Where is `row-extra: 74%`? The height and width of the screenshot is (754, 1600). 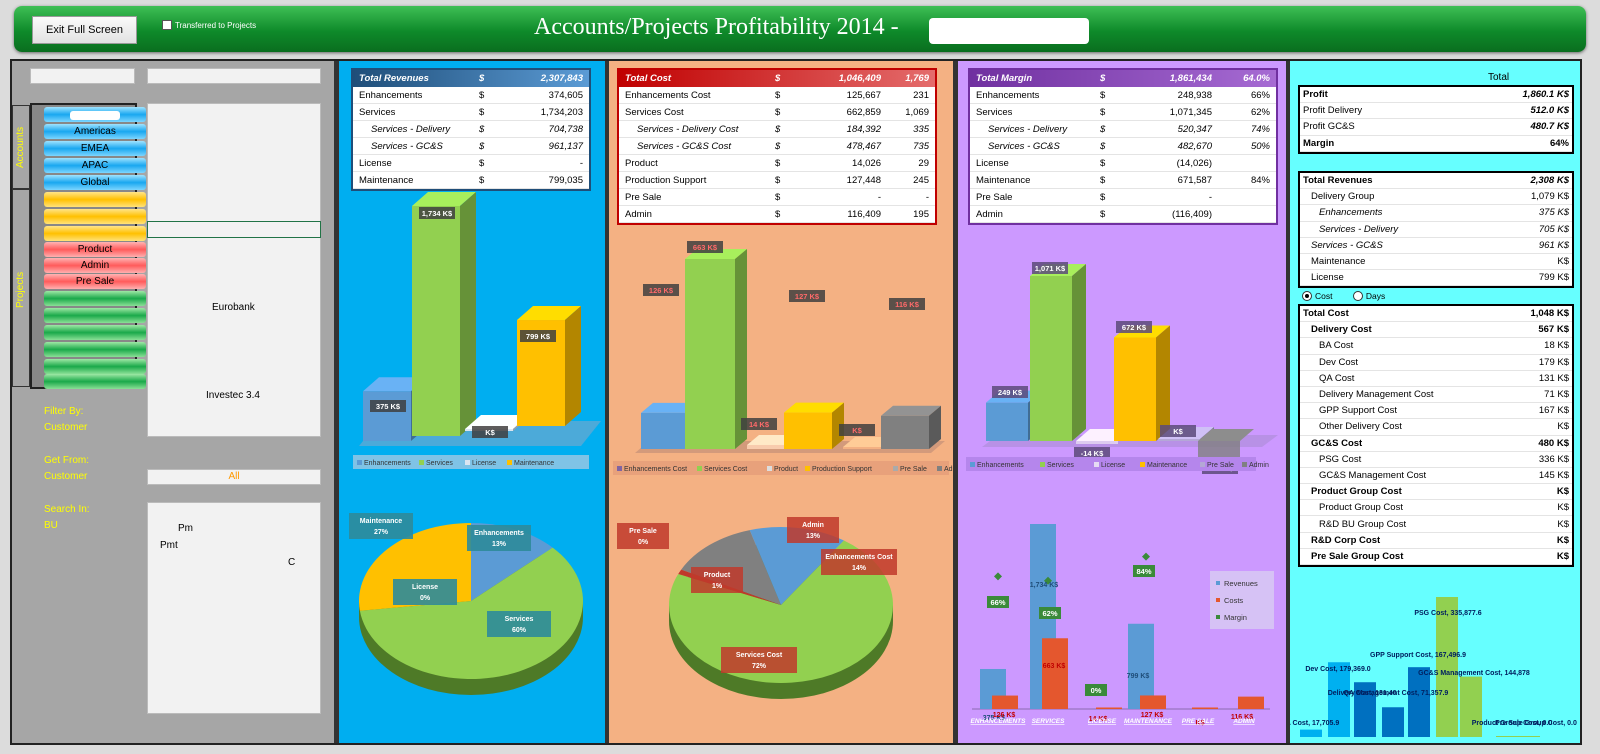
row-extra: 74% is located at coordinates (1260, 129).